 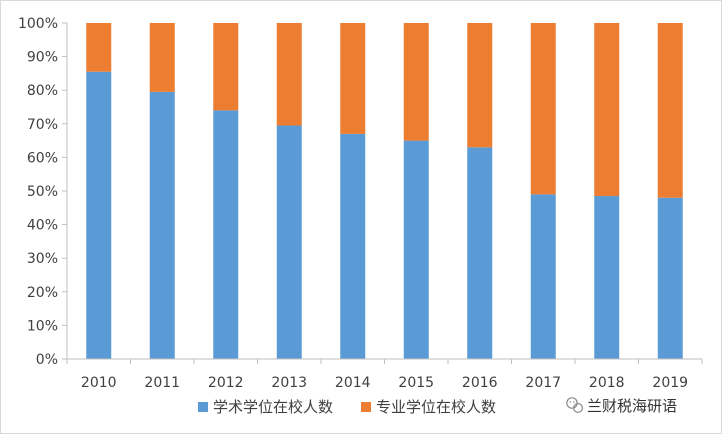 What do you see at coordinates (42, 58) in the screenshot?
I see `y-tick-label: 90%` at bounding box center [42, 58].